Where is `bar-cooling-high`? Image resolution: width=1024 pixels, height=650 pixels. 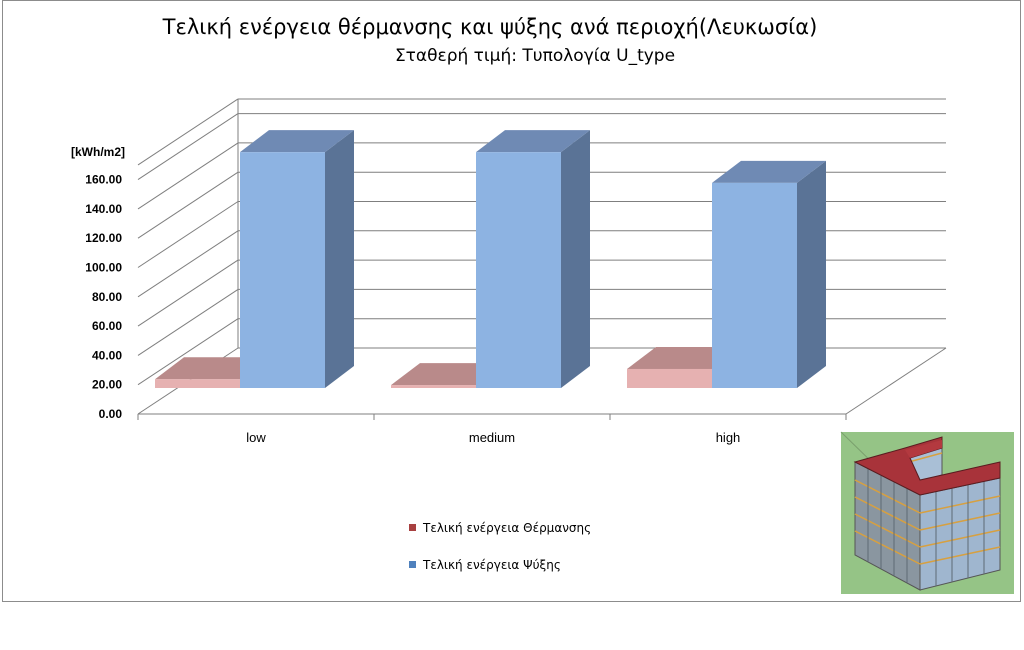 bar-cooling-high is located at coordinates (769, 274).